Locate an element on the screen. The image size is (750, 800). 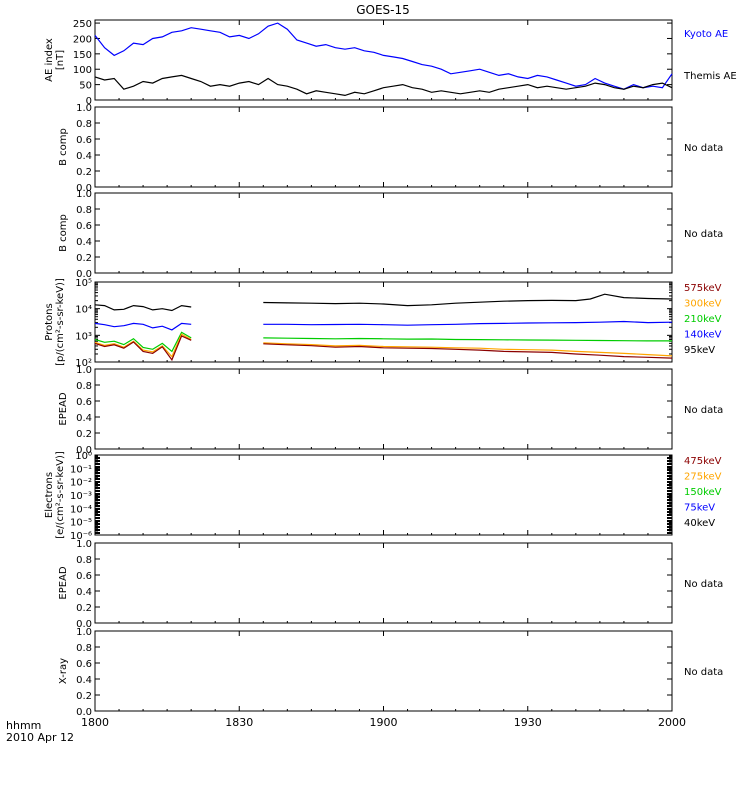
series-protons-210kev-seg0 is located at coordinates (143, 342).